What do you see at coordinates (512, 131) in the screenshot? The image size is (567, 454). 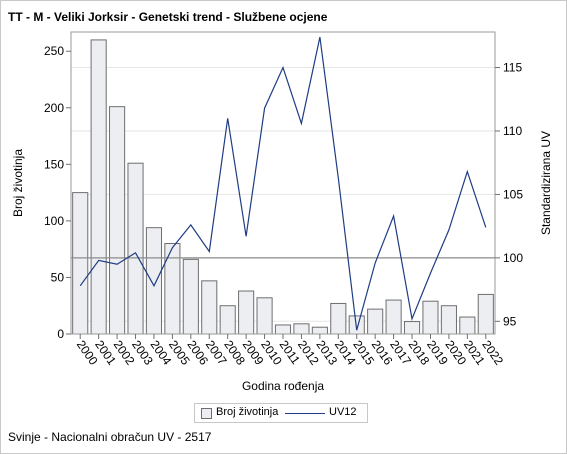 I see `y2-tick-label: 110` at bounding box center [512, 131].